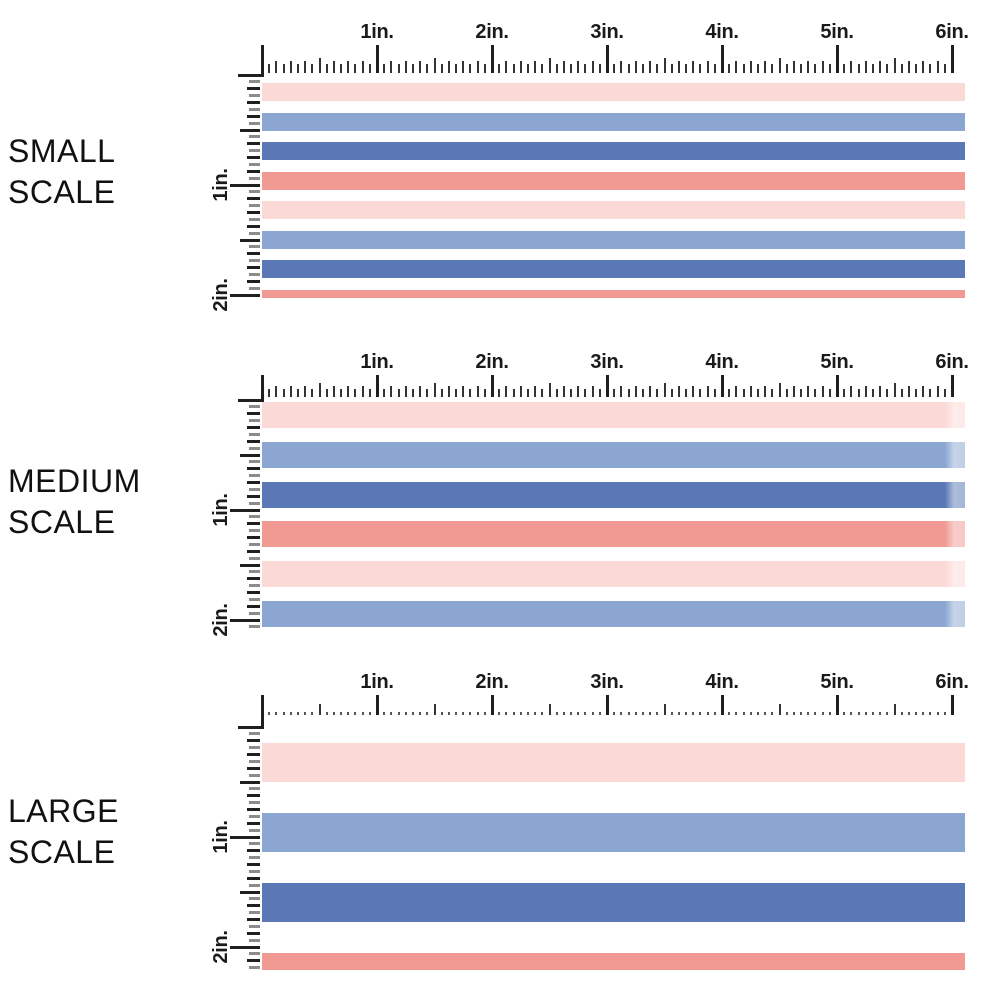 The image size is (1000, 1000). I want to click on stripe-light_blue, so click(613, 832).